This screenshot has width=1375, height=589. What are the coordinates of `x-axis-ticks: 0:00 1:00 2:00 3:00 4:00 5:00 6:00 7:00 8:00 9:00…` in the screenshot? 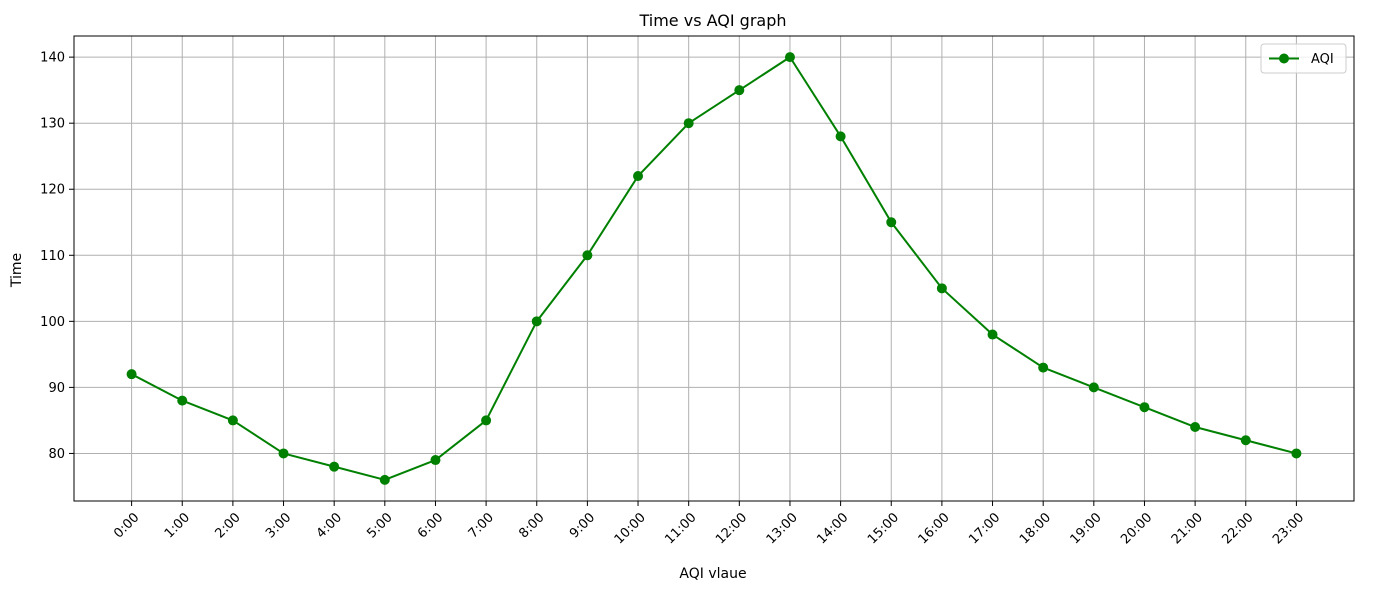 It's located at (709, 524).